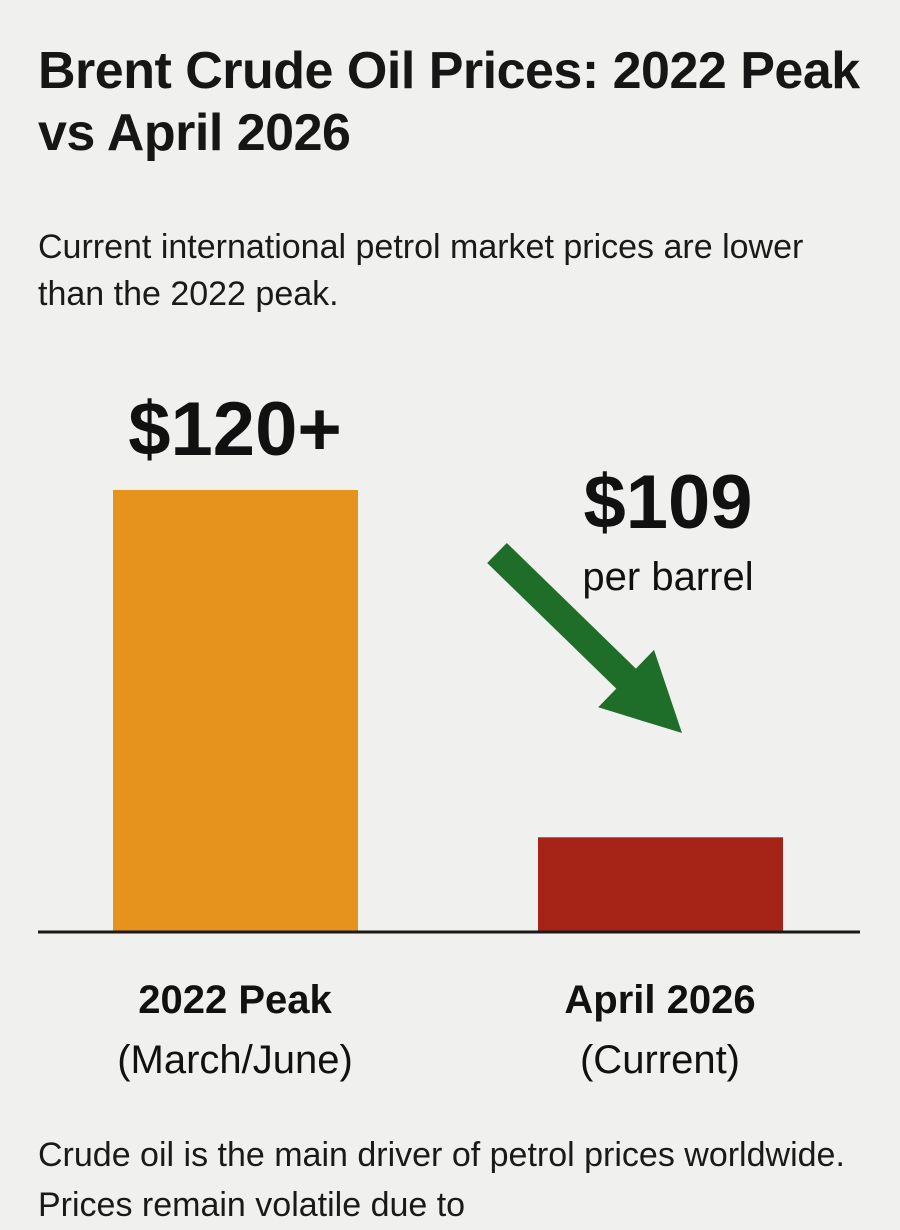 The height and width of the screenshot is (1230, 900). What do you see at coordinates (667, 502) in the screenshot?
I see `value-label-april-2026: $109` at bounding box center [667, 502].